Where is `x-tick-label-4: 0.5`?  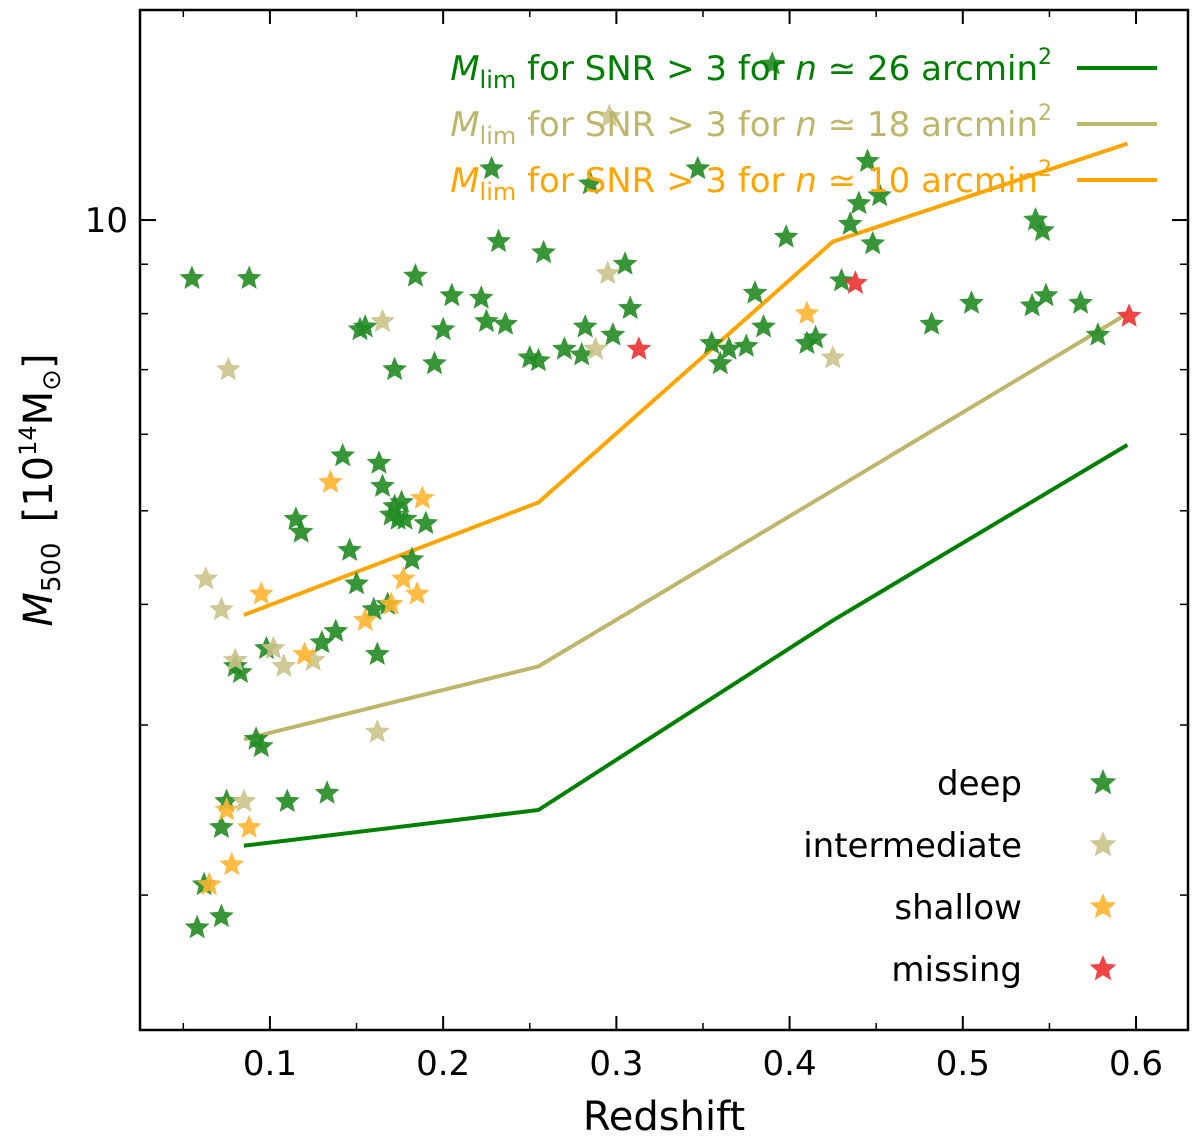 x-tick-label-4: 0.5 is located at coordinates (963, 1064).